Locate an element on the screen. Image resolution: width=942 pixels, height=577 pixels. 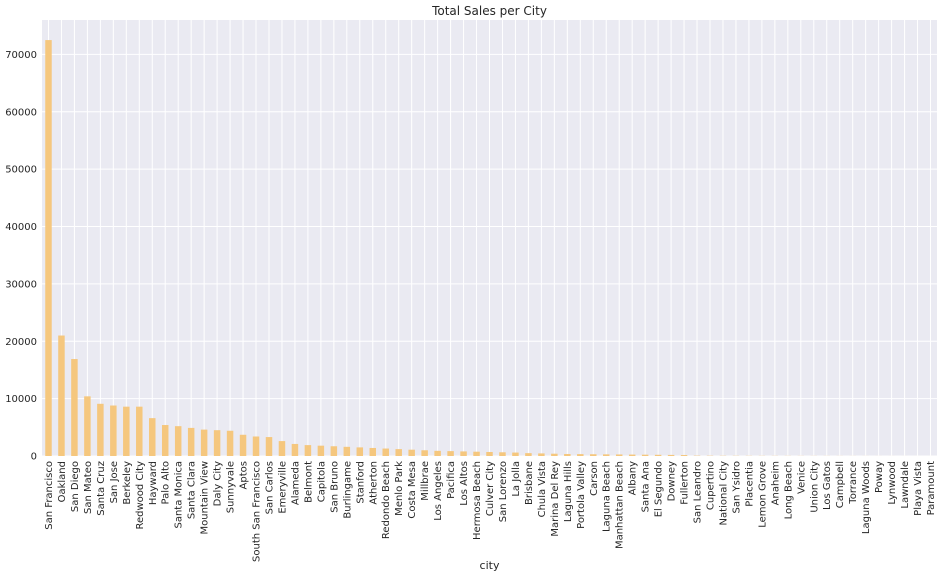
x-tick-label: San Bruno is located at coordinates (334, 487).